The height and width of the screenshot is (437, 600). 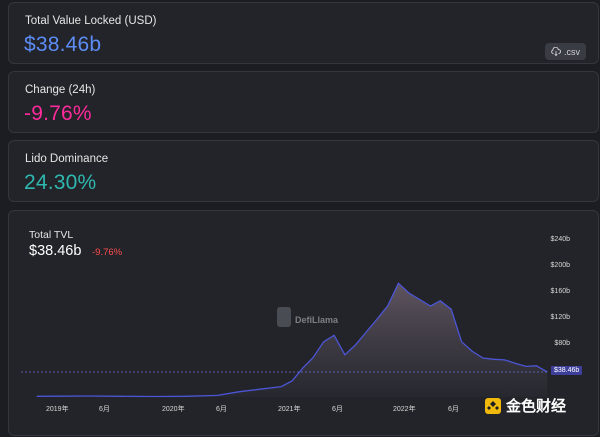 What do you see at coordinates (51, 235) in the screenshot?
I see `chart-title: Total TVL` at bounding box center [51, 235].